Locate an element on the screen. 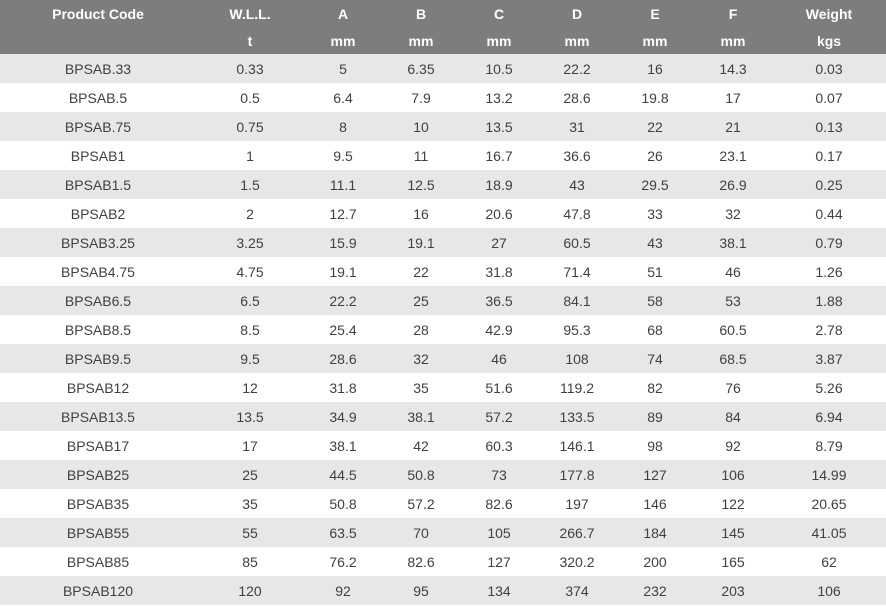 This screenshot has width=886, height=606. cell-product-code: BPSAB1 is located at coordinates (98, 155).